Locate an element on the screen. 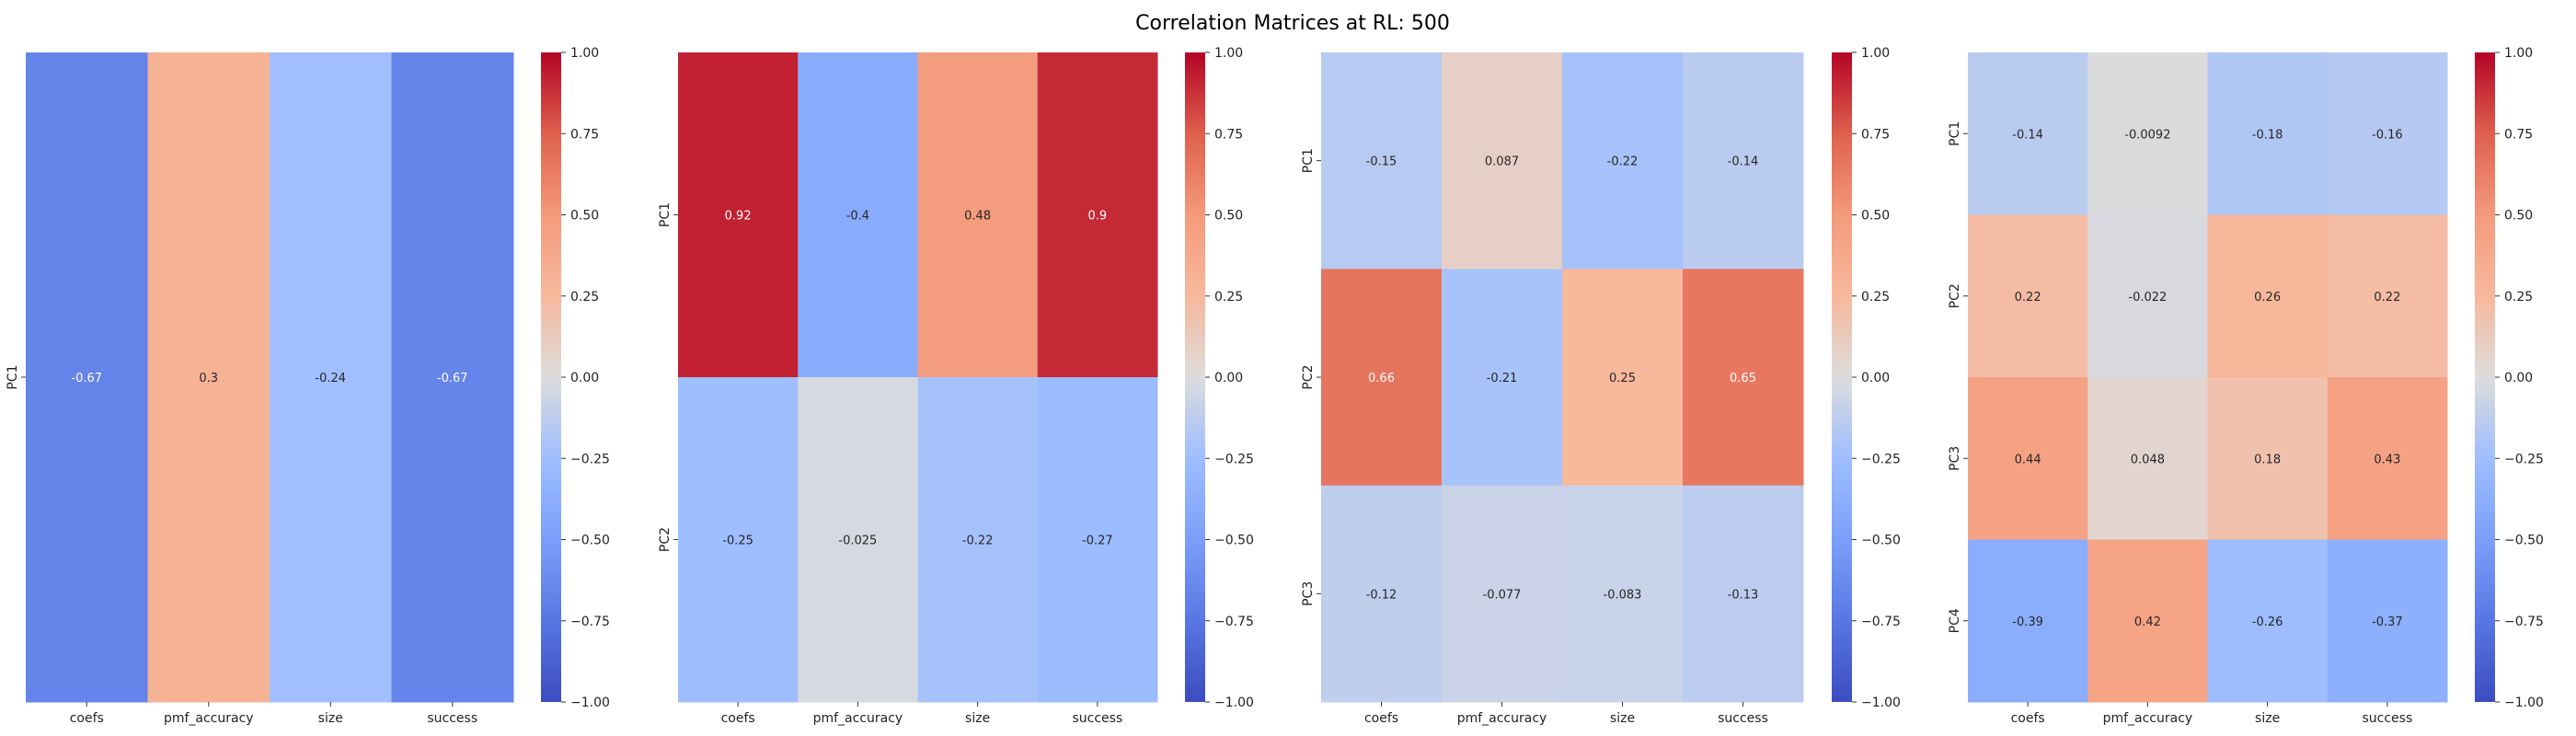 Image resolution: width=2576 pixels, height=736 pixels. cell-value-label: -0.16 is located at coordinates (2387, 135).